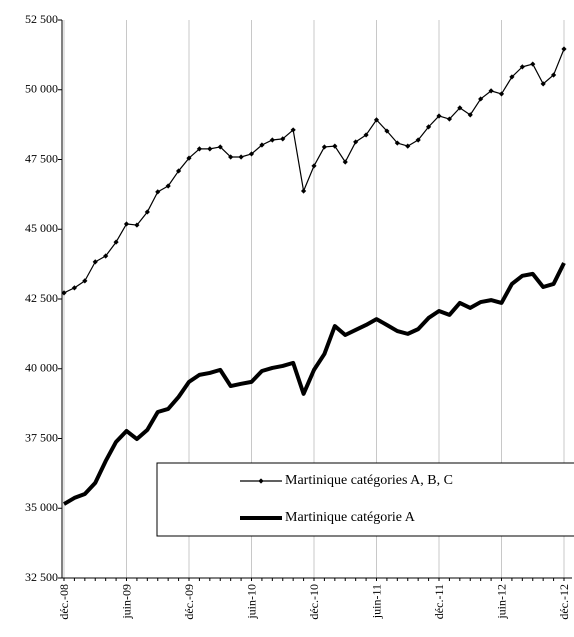  I want to click on x-tick-label: déc.-11, so click(439, 601).